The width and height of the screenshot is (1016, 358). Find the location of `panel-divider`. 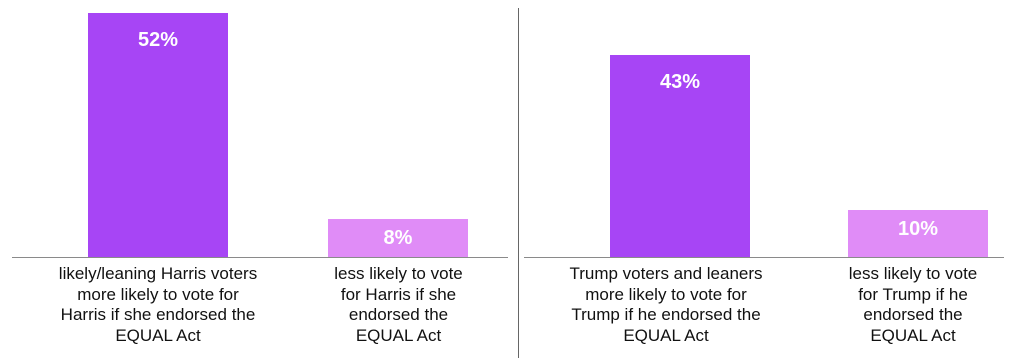

panel-divider is located at coordinates (518, 183).